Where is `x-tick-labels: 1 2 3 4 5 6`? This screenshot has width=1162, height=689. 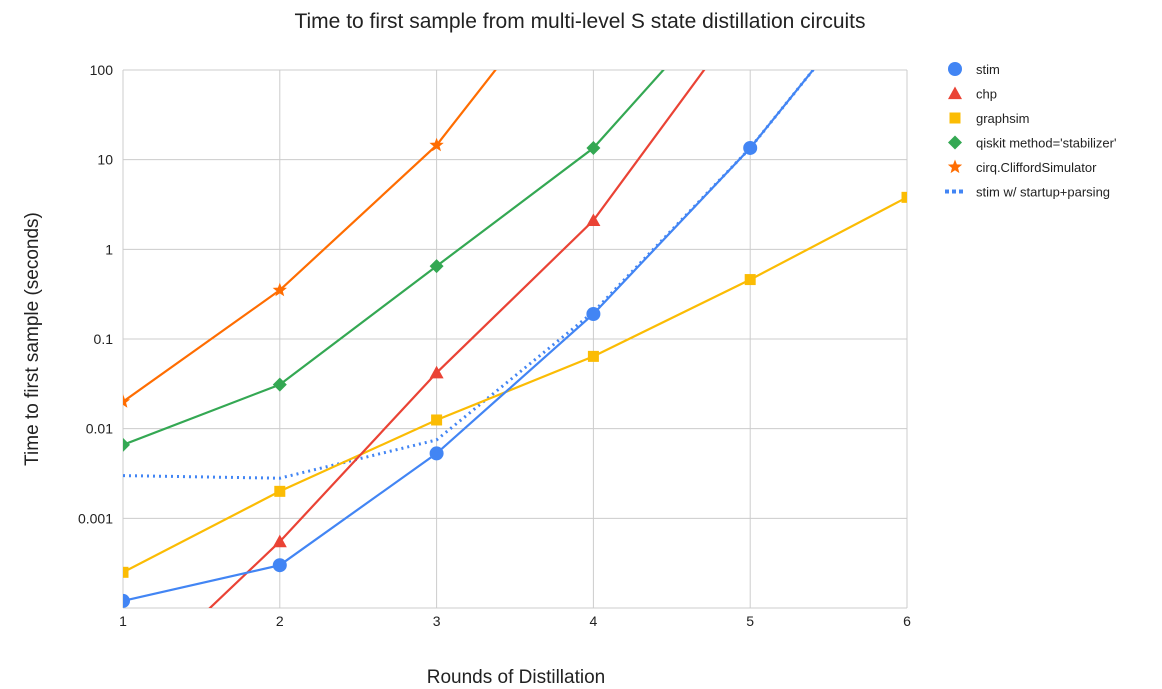 x-tick-labels: 1 2 3 4 5 6 is located at coordinates (515, 621).